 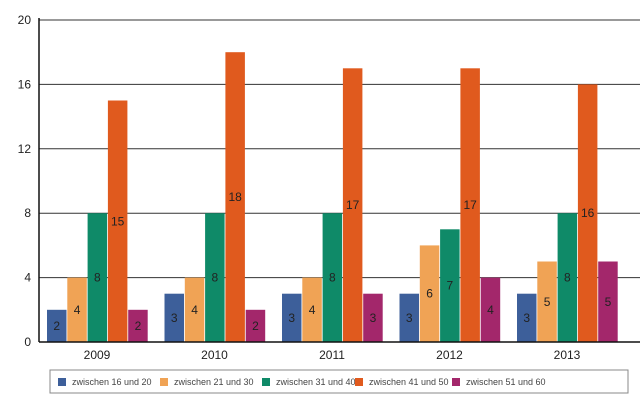 What do you see at coordinates (409, 382) in the screenshot?
I see `legend-label: zwischen 41 und 50` at bounding box center [409, 382].